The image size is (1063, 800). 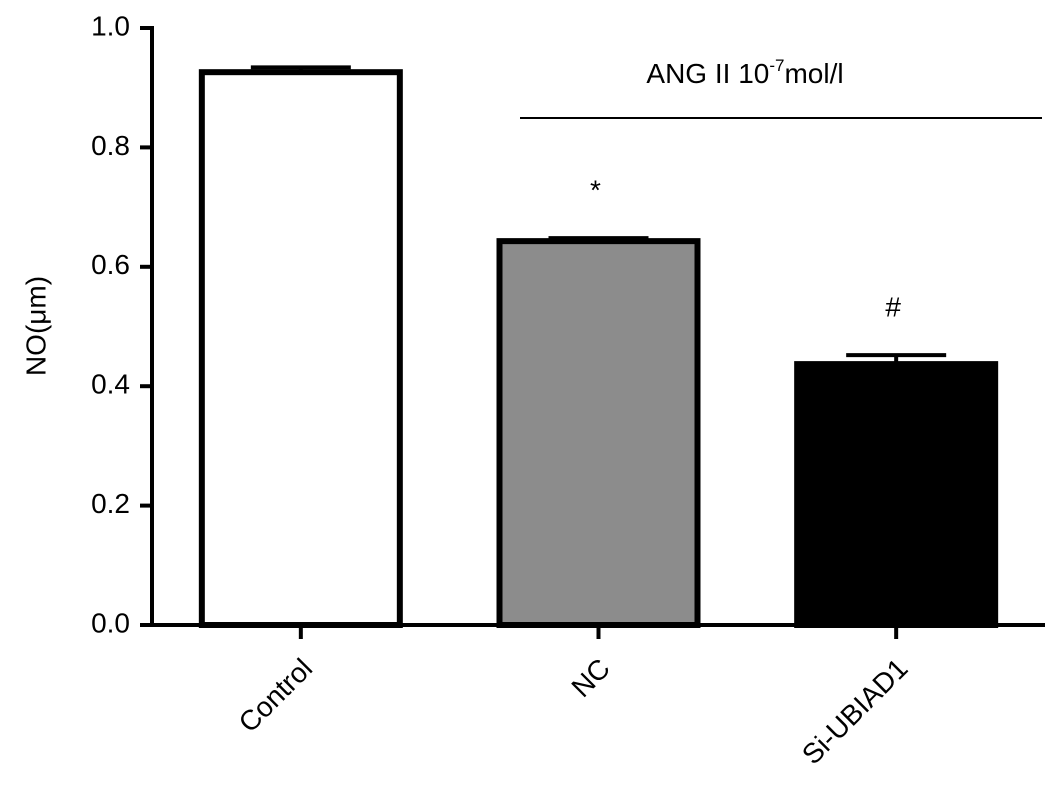 What do you see at coordinates (276, 696) in the screenshot?
I see `x-tick-label: Control` at bounding box center [276, 696].